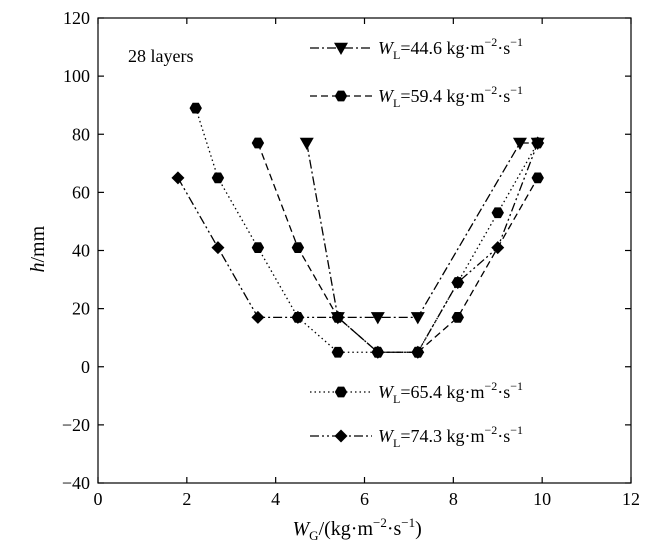 Image resolution: width=651 pixels, height=551 pixels. Describe the element at coordinates (160, 56) in the screenshot. I see `annotation-layers: 28 layers` at that location.